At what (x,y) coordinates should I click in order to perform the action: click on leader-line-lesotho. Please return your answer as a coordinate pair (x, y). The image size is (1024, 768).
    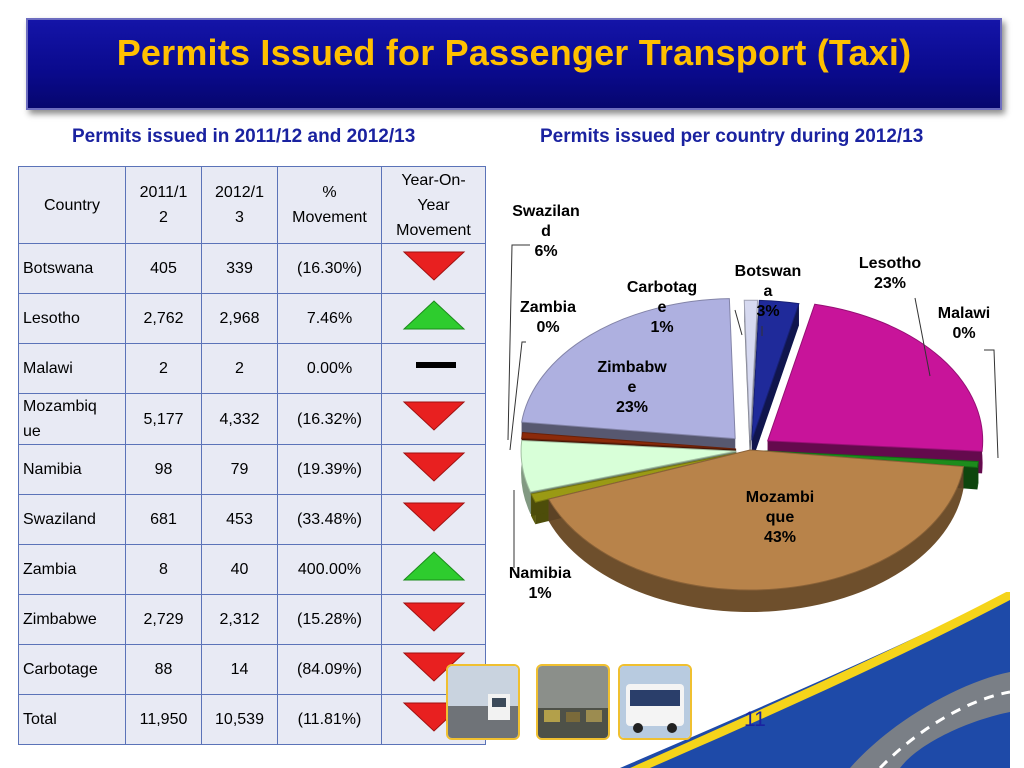
    Looking at the image, I should click on (922, 337).